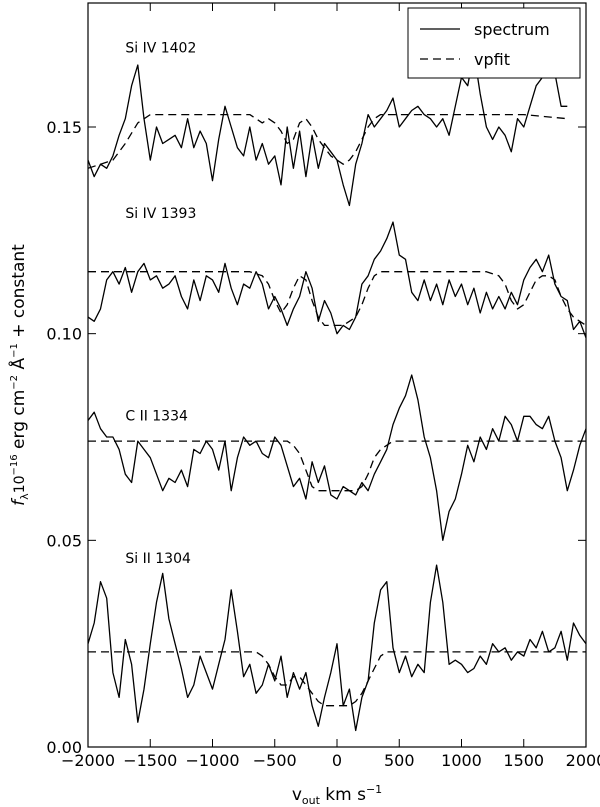 The height and width of the screenshot is (807, 600). What do you see at coordinates (88, 760) in the screenshot?
I see `x-tick-label: −2000` at bounding box center [88, 760].